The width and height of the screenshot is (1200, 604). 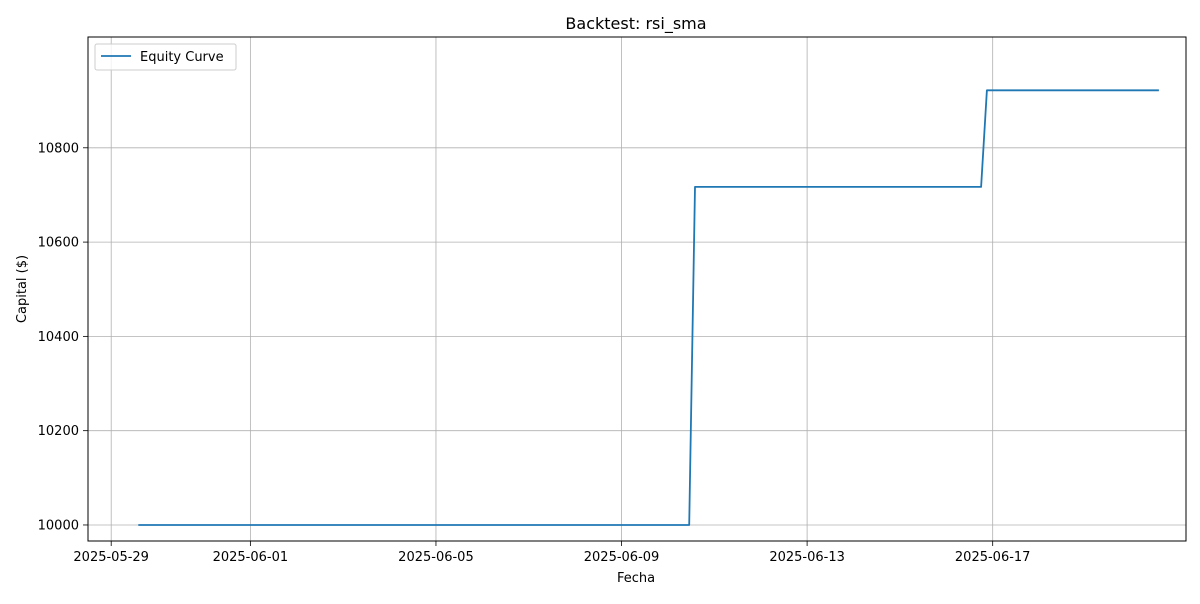 I want to click on y-tick-label: 10400, so click(x=58, y=337).